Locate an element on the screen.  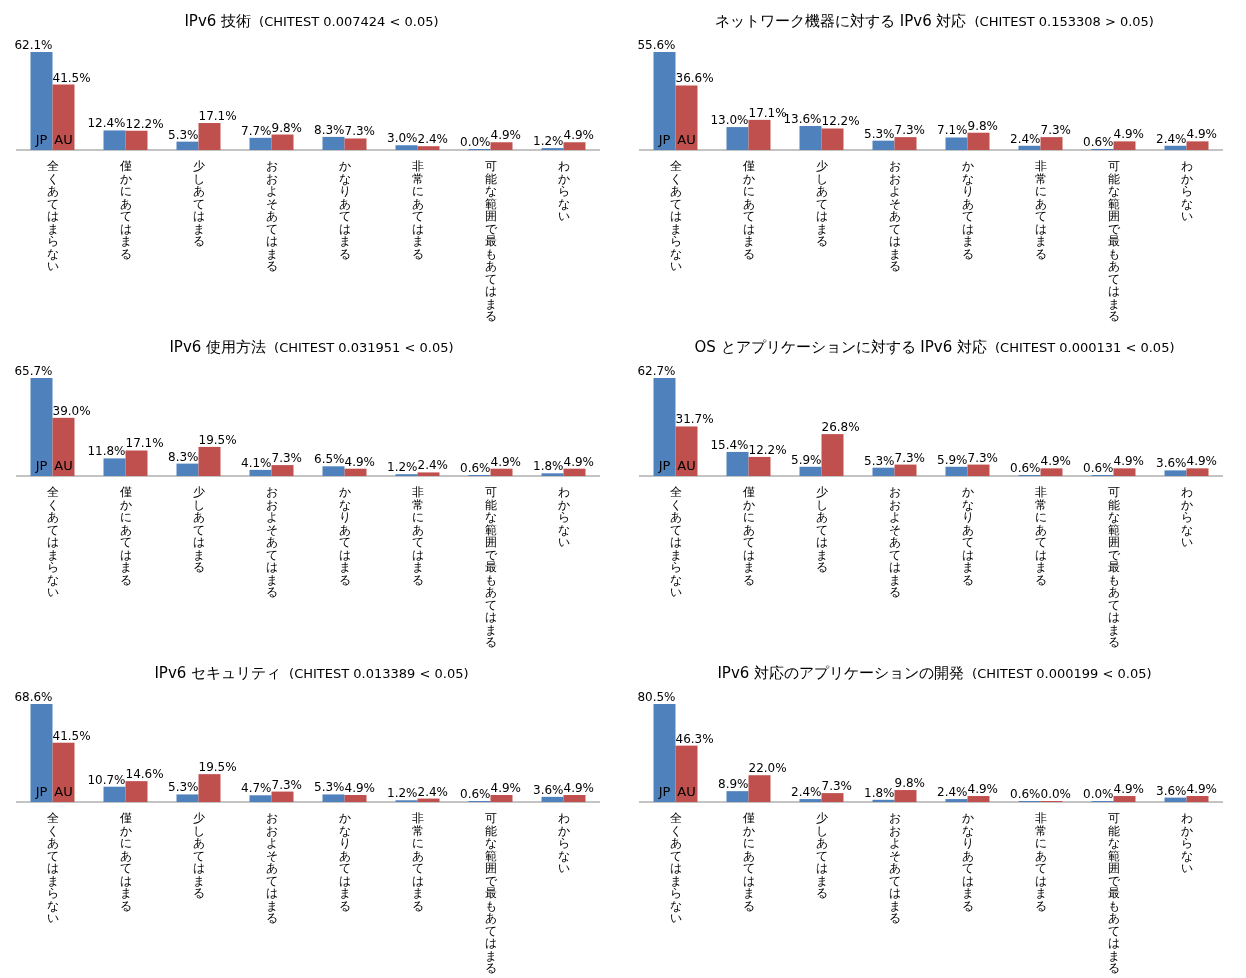
chart-subtitle: (CHITEST 0.153308 > 0.05) is located at coordinates (1064, 21).